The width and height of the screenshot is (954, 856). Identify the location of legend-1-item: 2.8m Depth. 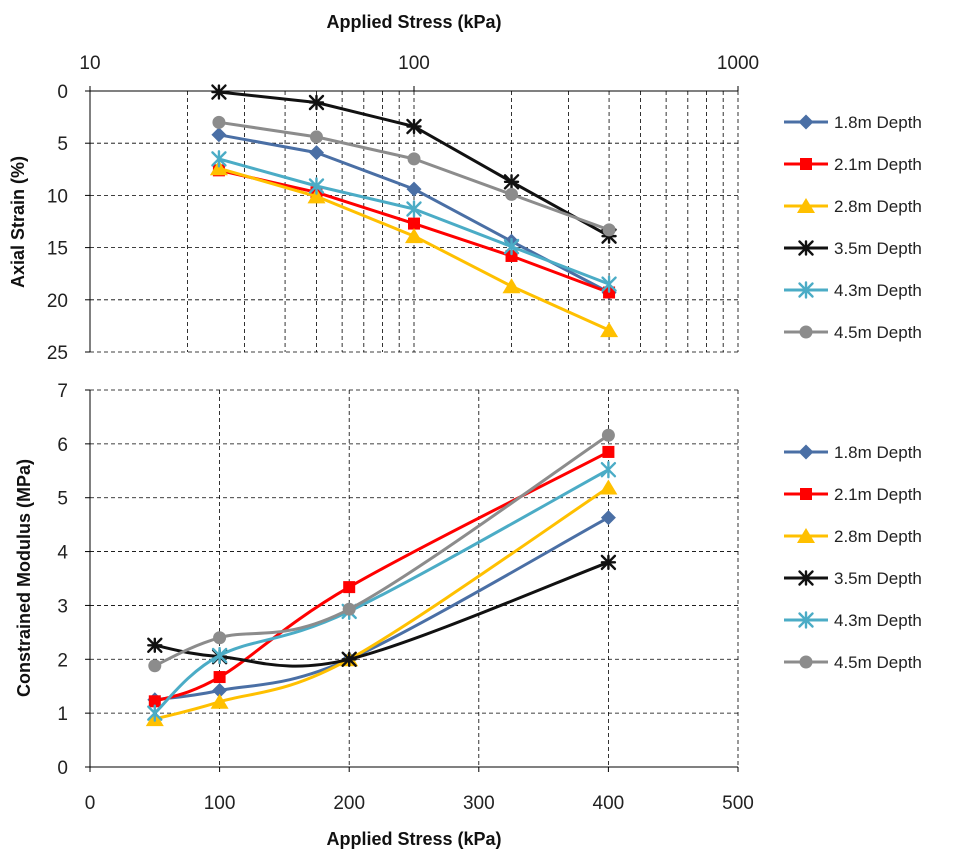
(853, 206).